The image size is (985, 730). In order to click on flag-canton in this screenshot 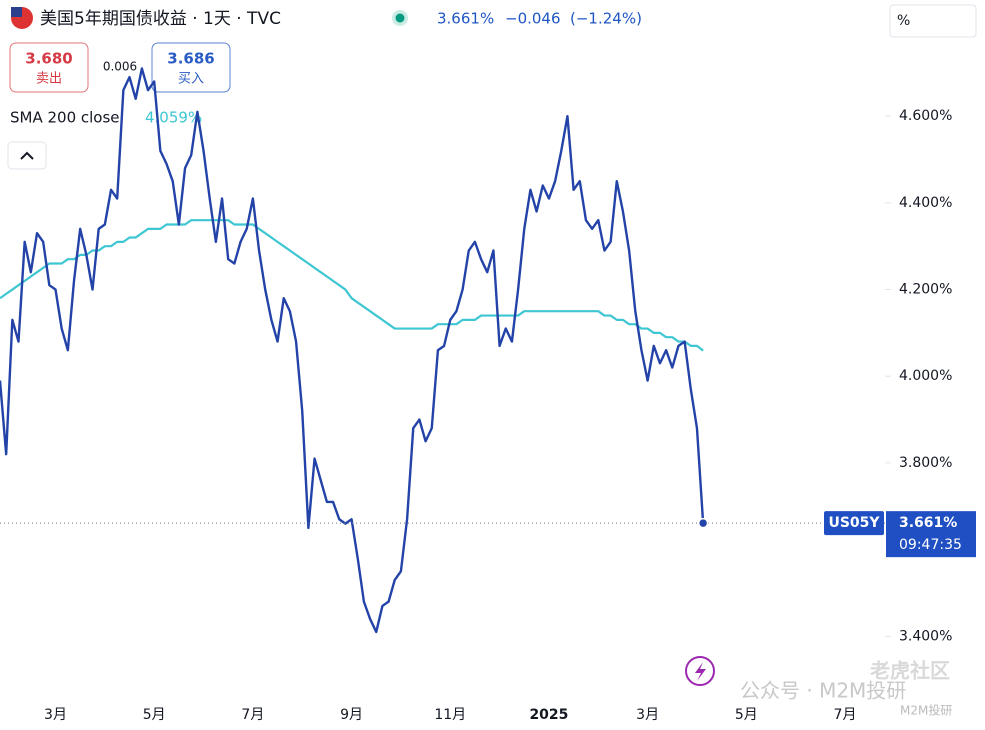, I will do `click(16, 12)`.